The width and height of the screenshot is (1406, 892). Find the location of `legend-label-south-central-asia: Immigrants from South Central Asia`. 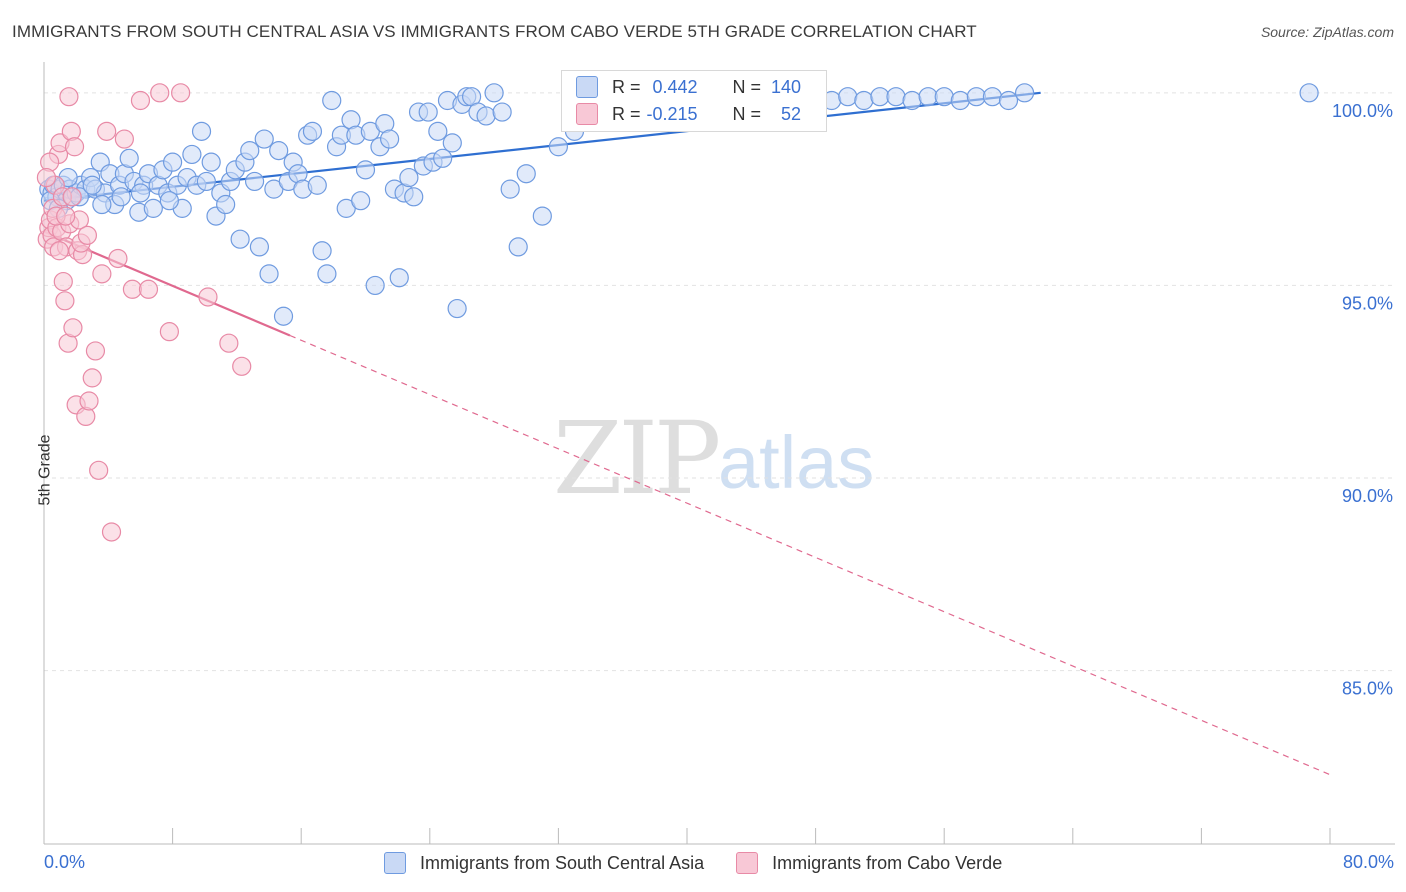

legend-label-south-central-asia: Immigrants from South Central Asia is located at coordinates (562, 862).